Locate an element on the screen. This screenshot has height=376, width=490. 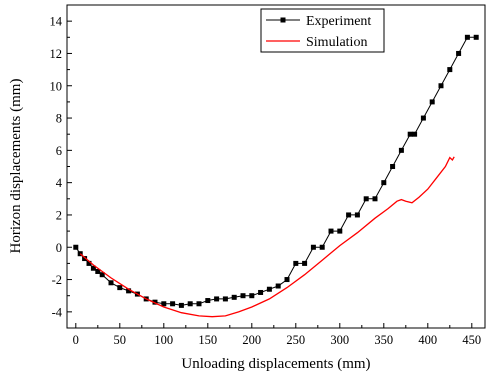
y-tick-label: 0 is located at coordinates (59, 248).